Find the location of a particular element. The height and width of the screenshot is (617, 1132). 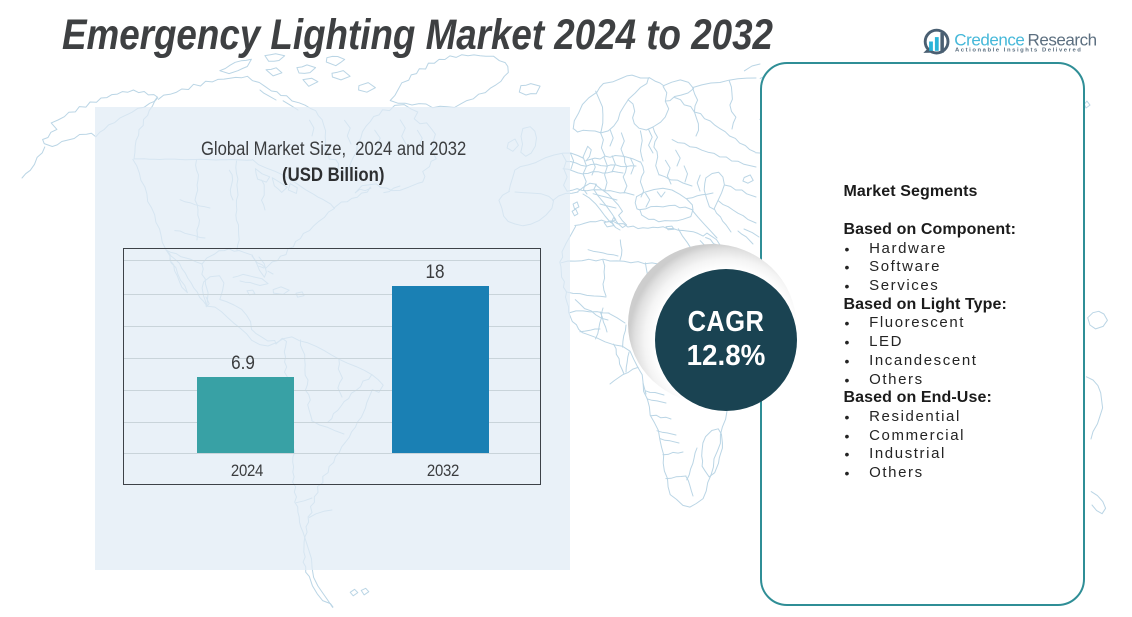

svg-text: Research is located at coordinates (1062, 39).